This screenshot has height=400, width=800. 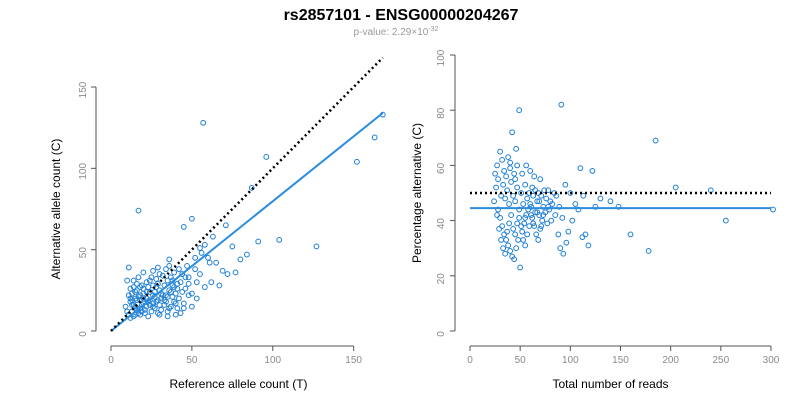 What do you see at coordinates (83, 89) in the screenshot?
I see `panel1-y-tick-label: 150` at bounding box center [83, 89].